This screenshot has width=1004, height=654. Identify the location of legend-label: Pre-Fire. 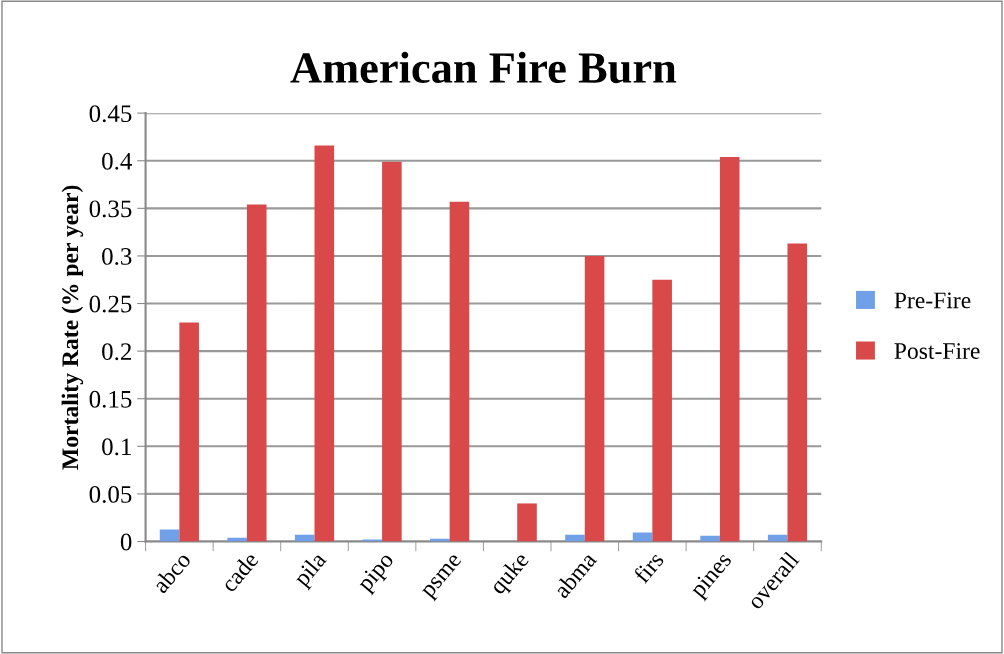
(932, 300).